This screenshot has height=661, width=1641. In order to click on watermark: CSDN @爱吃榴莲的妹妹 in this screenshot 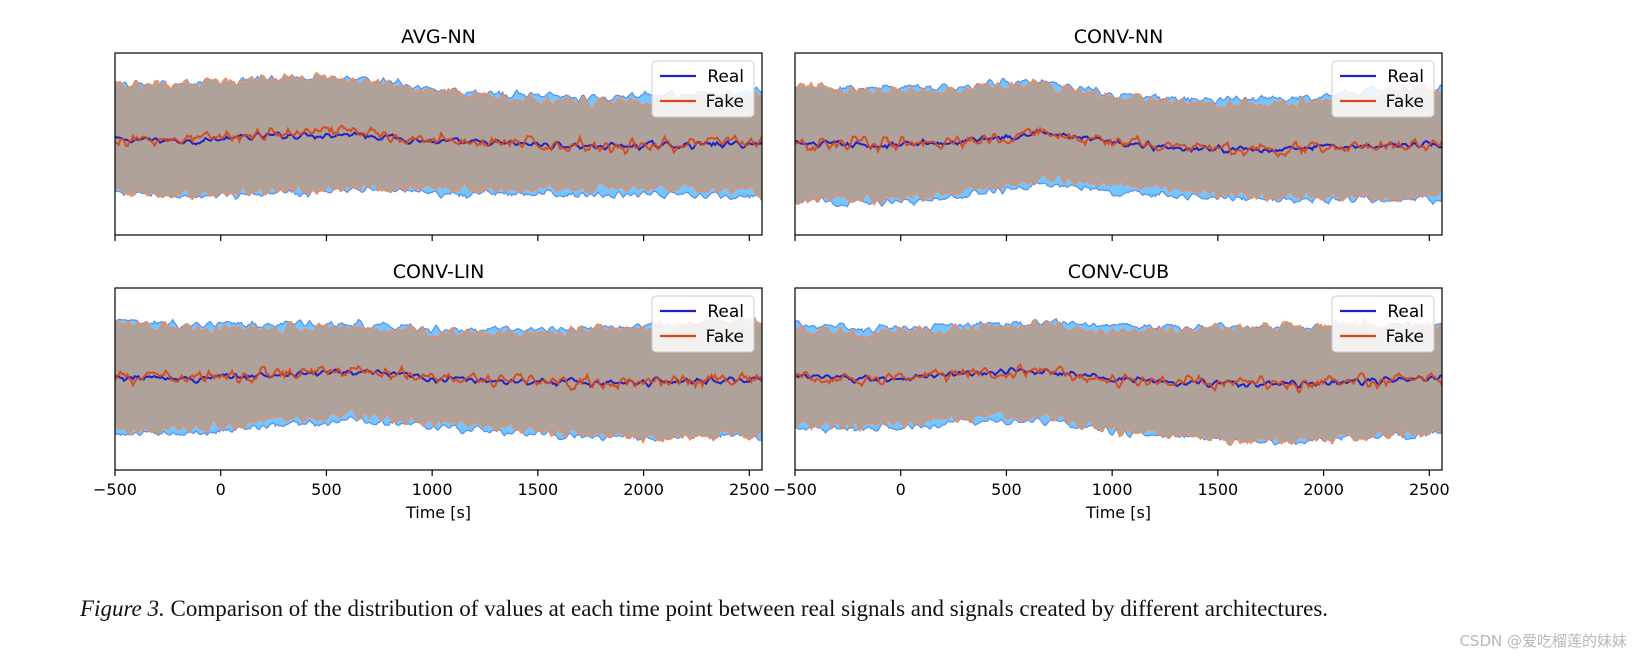, I will do `click(1543, 641)`.